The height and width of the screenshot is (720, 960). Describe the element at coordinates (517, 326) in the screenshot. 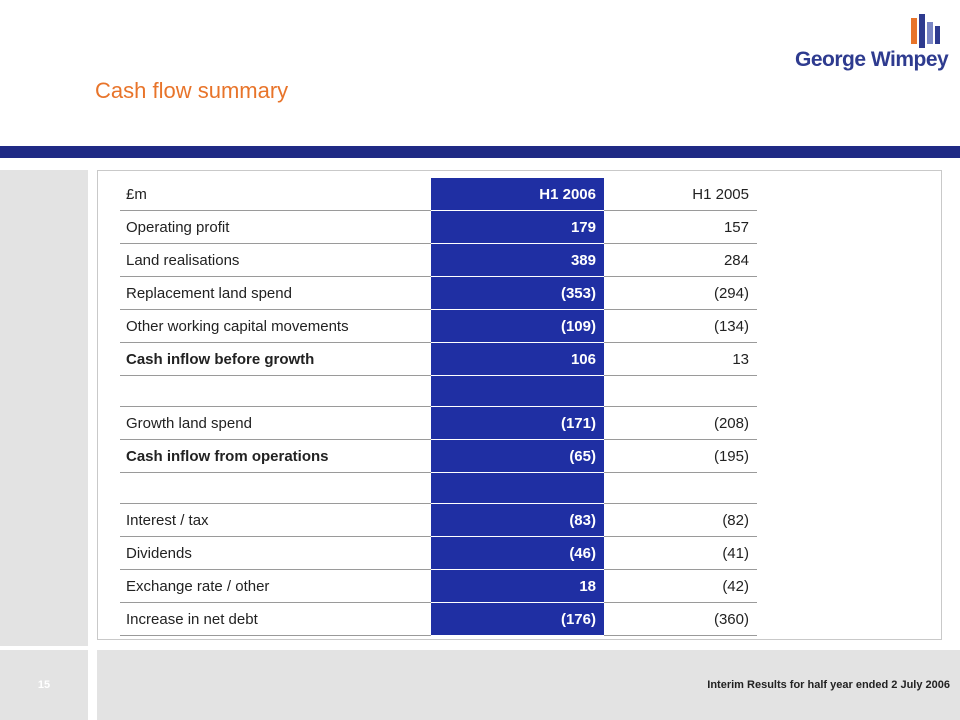

I see `row-current-value: (109)` at that location.